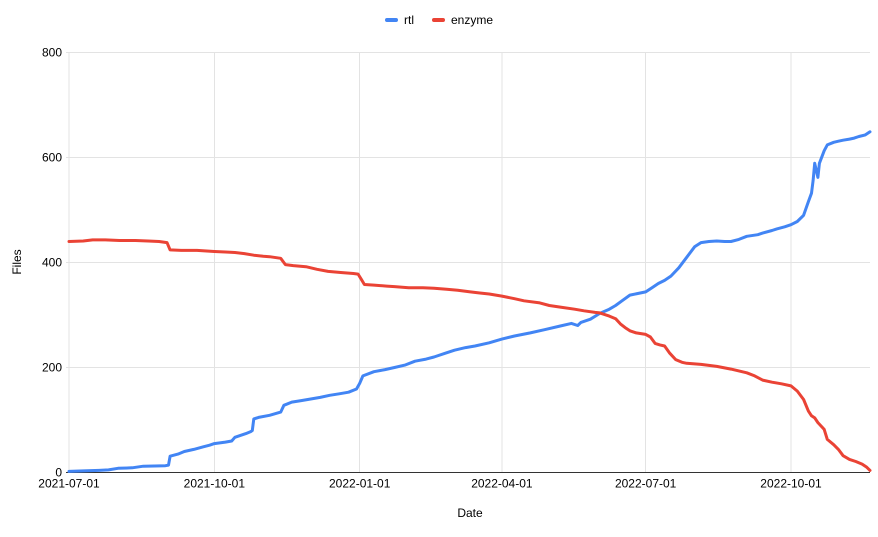  Describe the element at coordinates (470, 513) in the screenshot. I see `x-axis-title: Date` at that location.